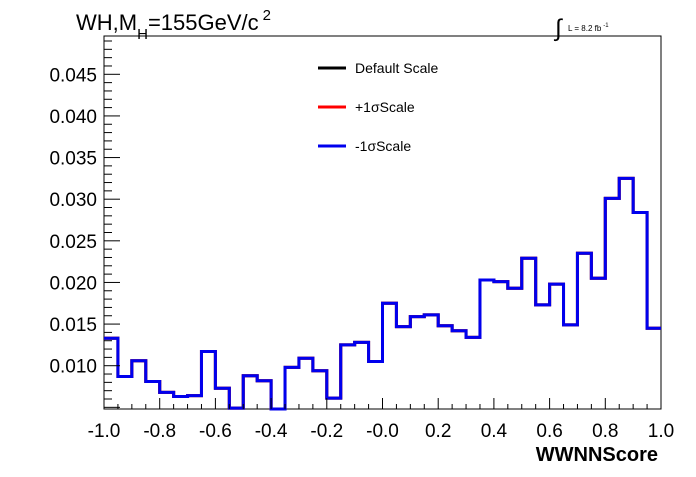  Describe the element at coordinates (326, 431) in the screenshot. I see `x-tick-label: -0.2` at that location.